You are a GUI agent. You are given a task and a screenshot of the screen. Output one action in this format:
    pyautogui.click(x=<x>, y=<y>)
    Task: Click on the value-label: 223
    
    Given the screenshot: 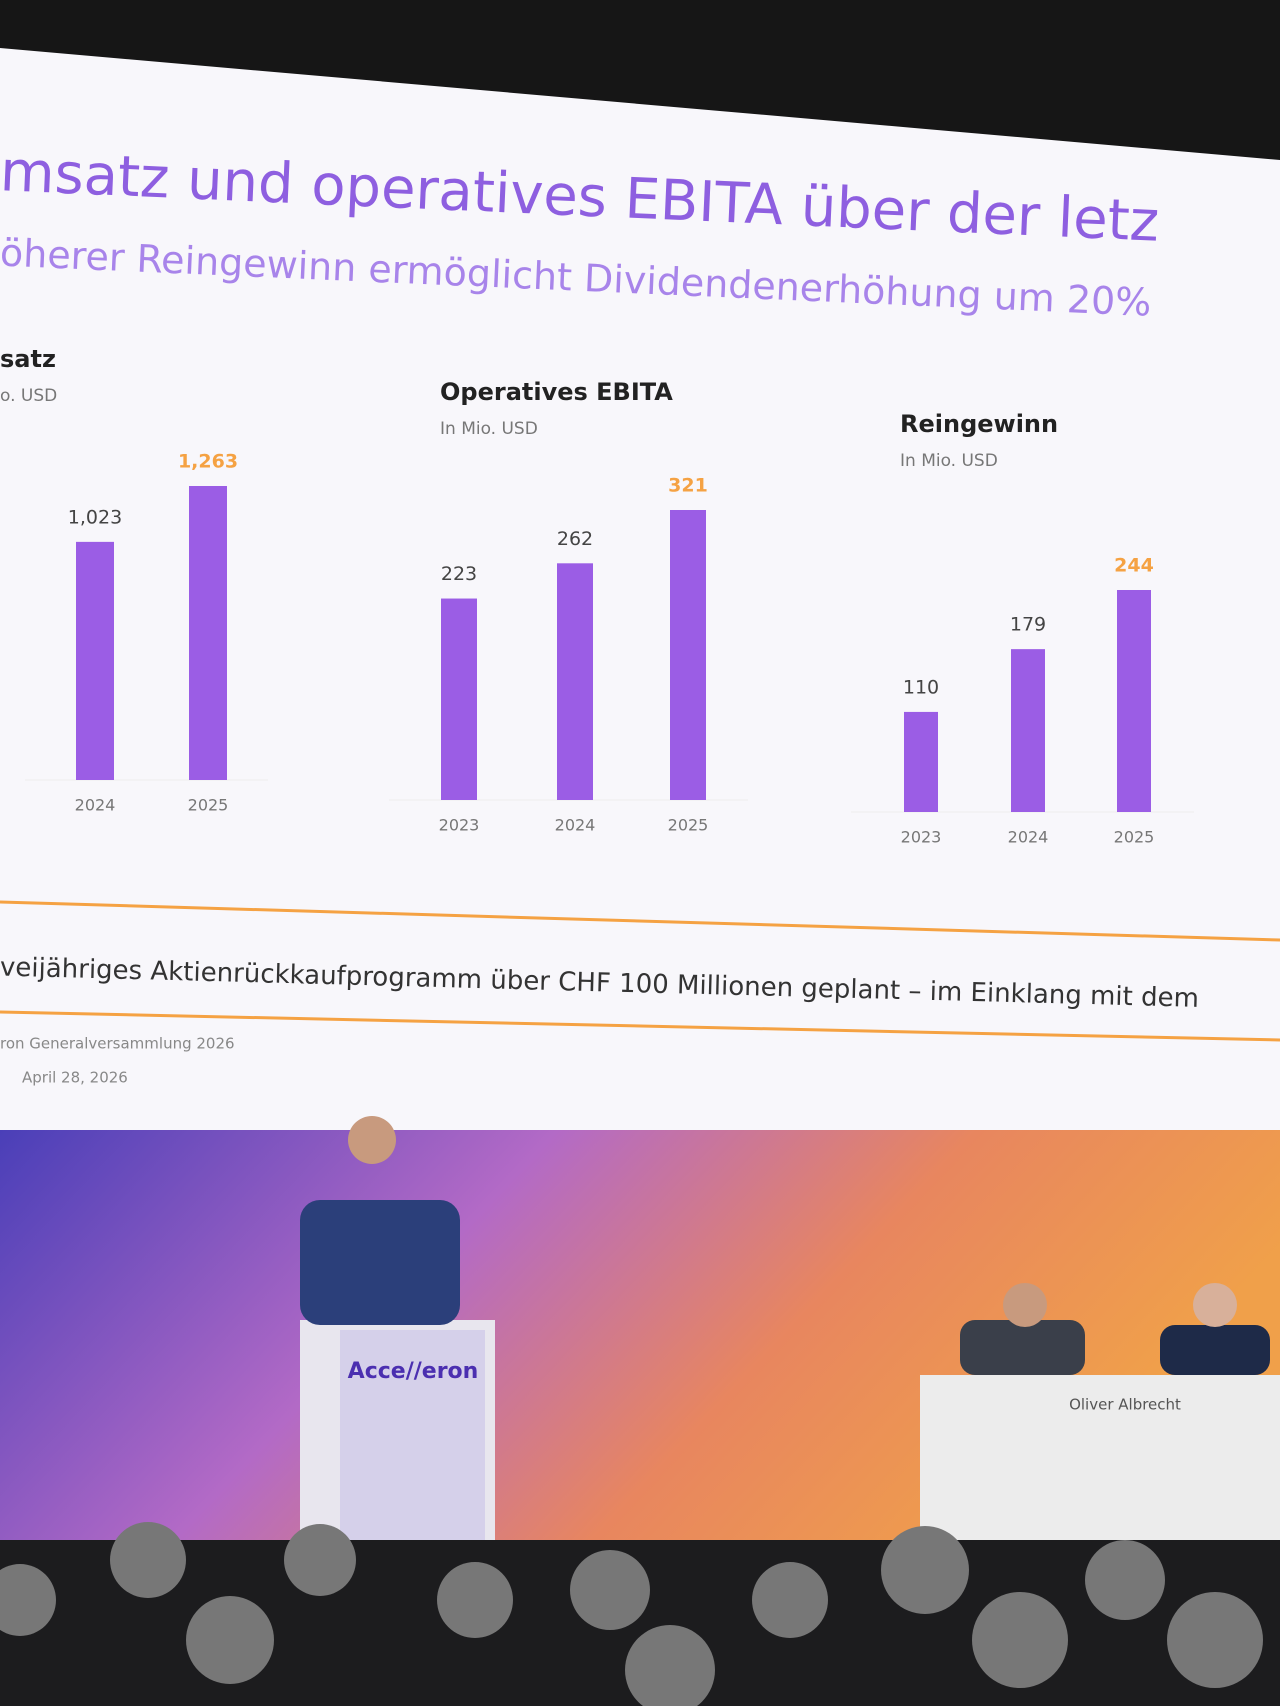 What is the action you would take?
    pyautogui.click(x=459, y=574)
    